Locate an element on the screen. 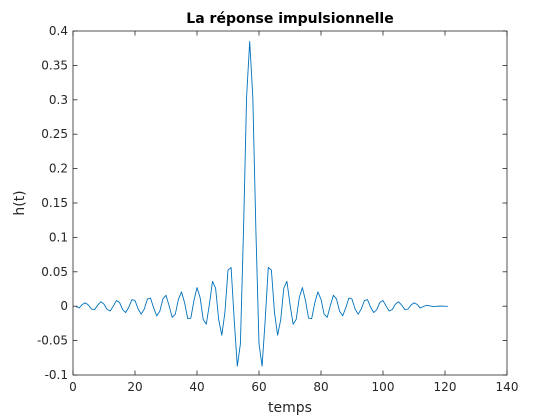 The width and height of the screenshot is (560, 420). x-tick-label: 120 is located at coordinates (445, 387).